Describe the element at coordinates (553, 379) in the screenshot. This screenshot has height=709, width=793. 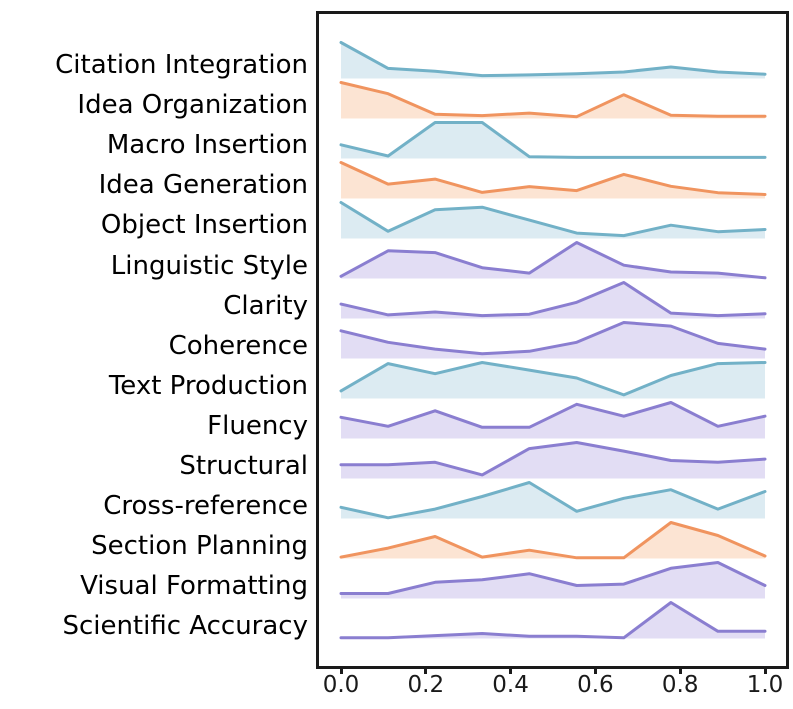
I see `ridge-line-text-production` at that location.